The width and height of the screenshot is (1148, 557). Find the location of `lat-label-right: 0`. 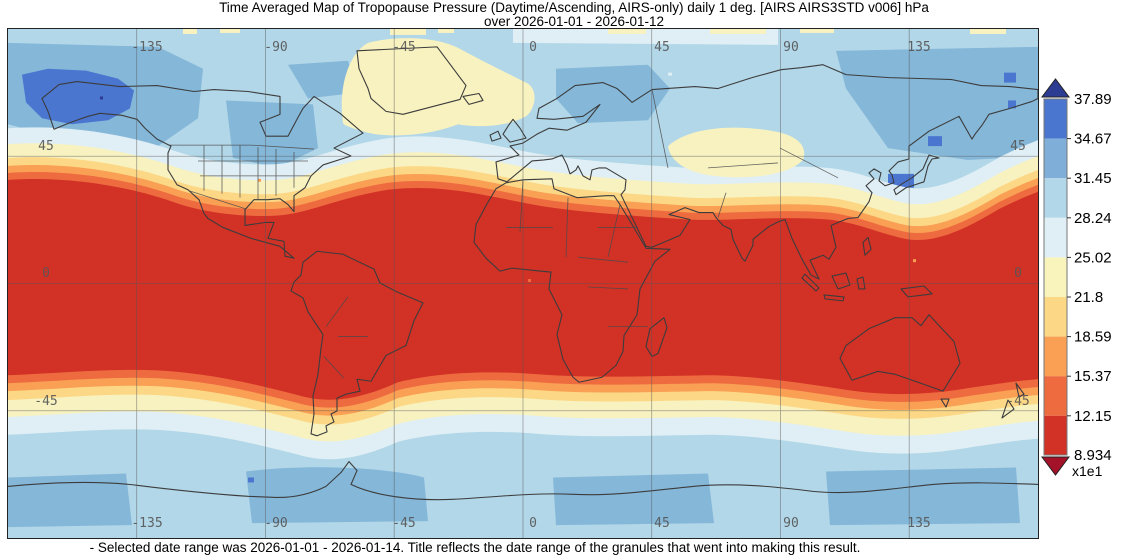

lat-label-right: 0 is located at coordinates (1018, 273).